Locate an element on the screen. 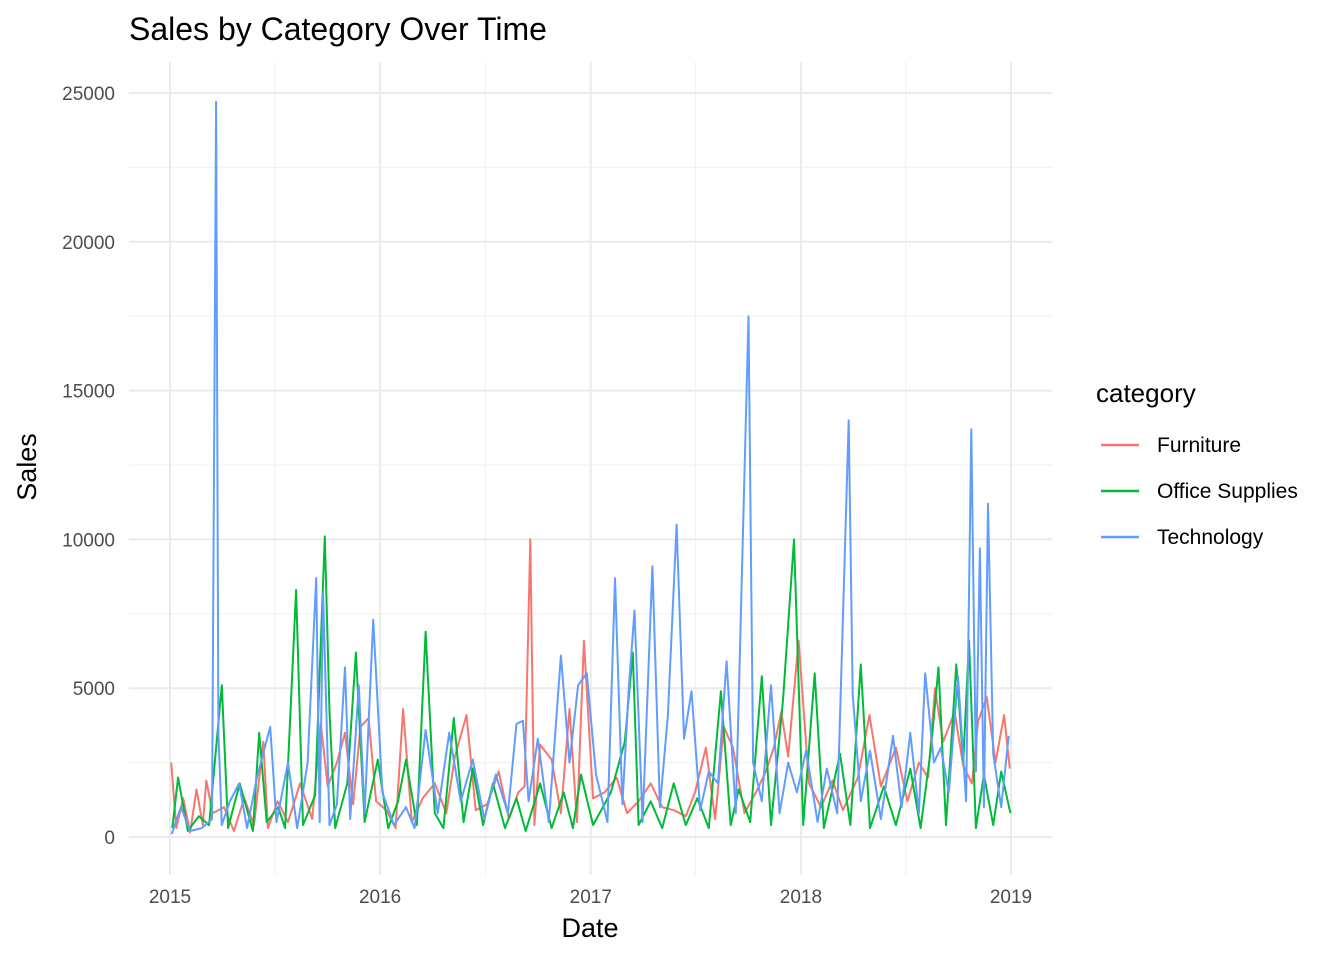 The width and height of the screenshot is (1344, 960). x-axis-ticks: 2015 2016 2017 2018 2019 is located at coordinates (590, 897).